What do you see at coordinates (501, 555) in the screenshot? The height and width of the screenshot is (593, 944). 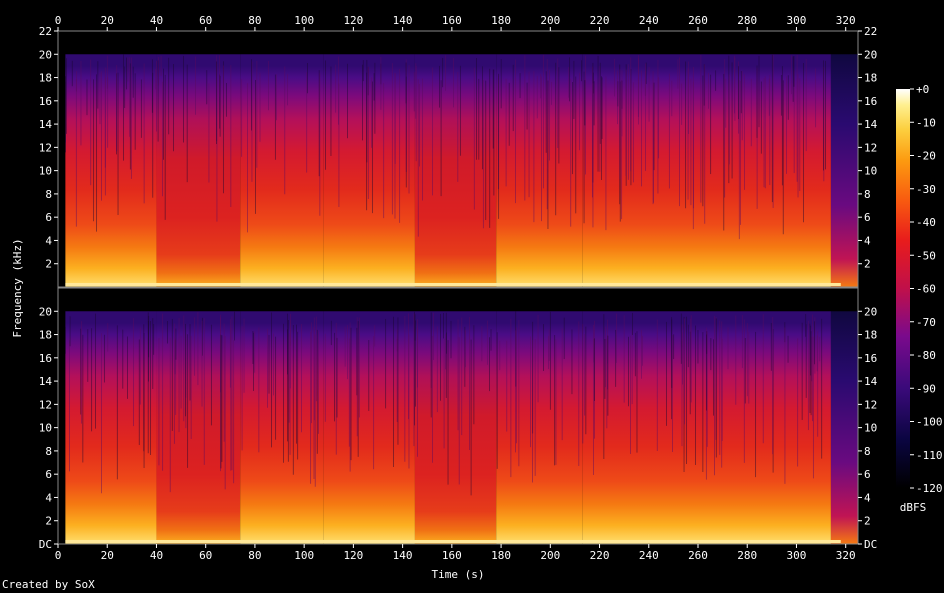 I see `x-tick-label-bottom: 180` at bounding box center [501, 555].